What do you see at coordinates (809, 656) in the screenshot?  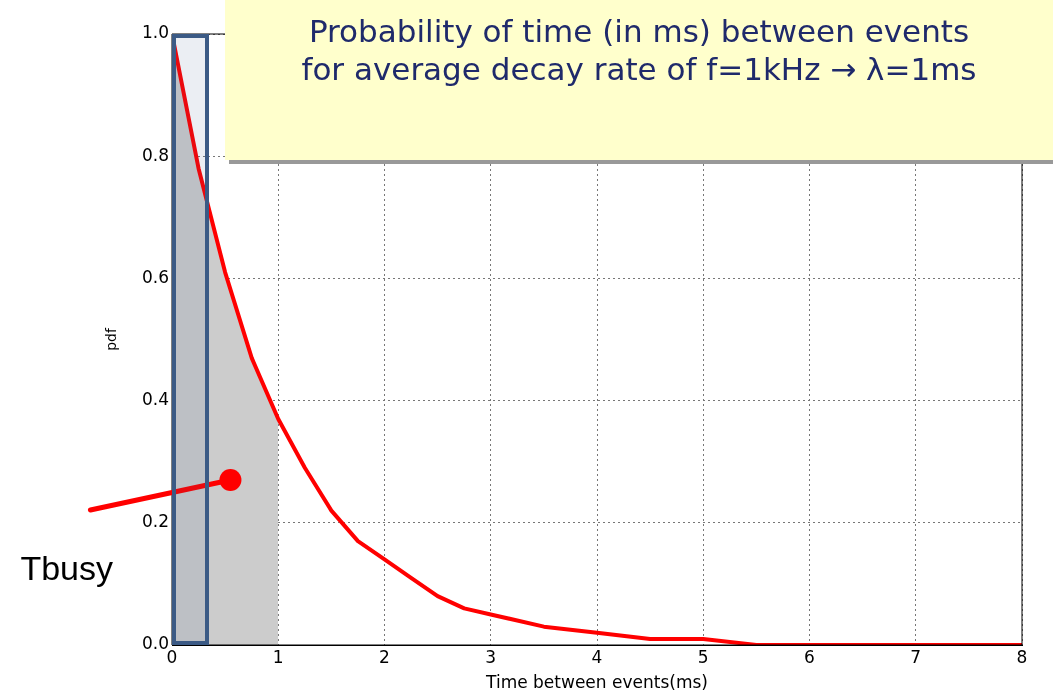 I see `x-tick-label: 6` at bounding box center [809, 656].